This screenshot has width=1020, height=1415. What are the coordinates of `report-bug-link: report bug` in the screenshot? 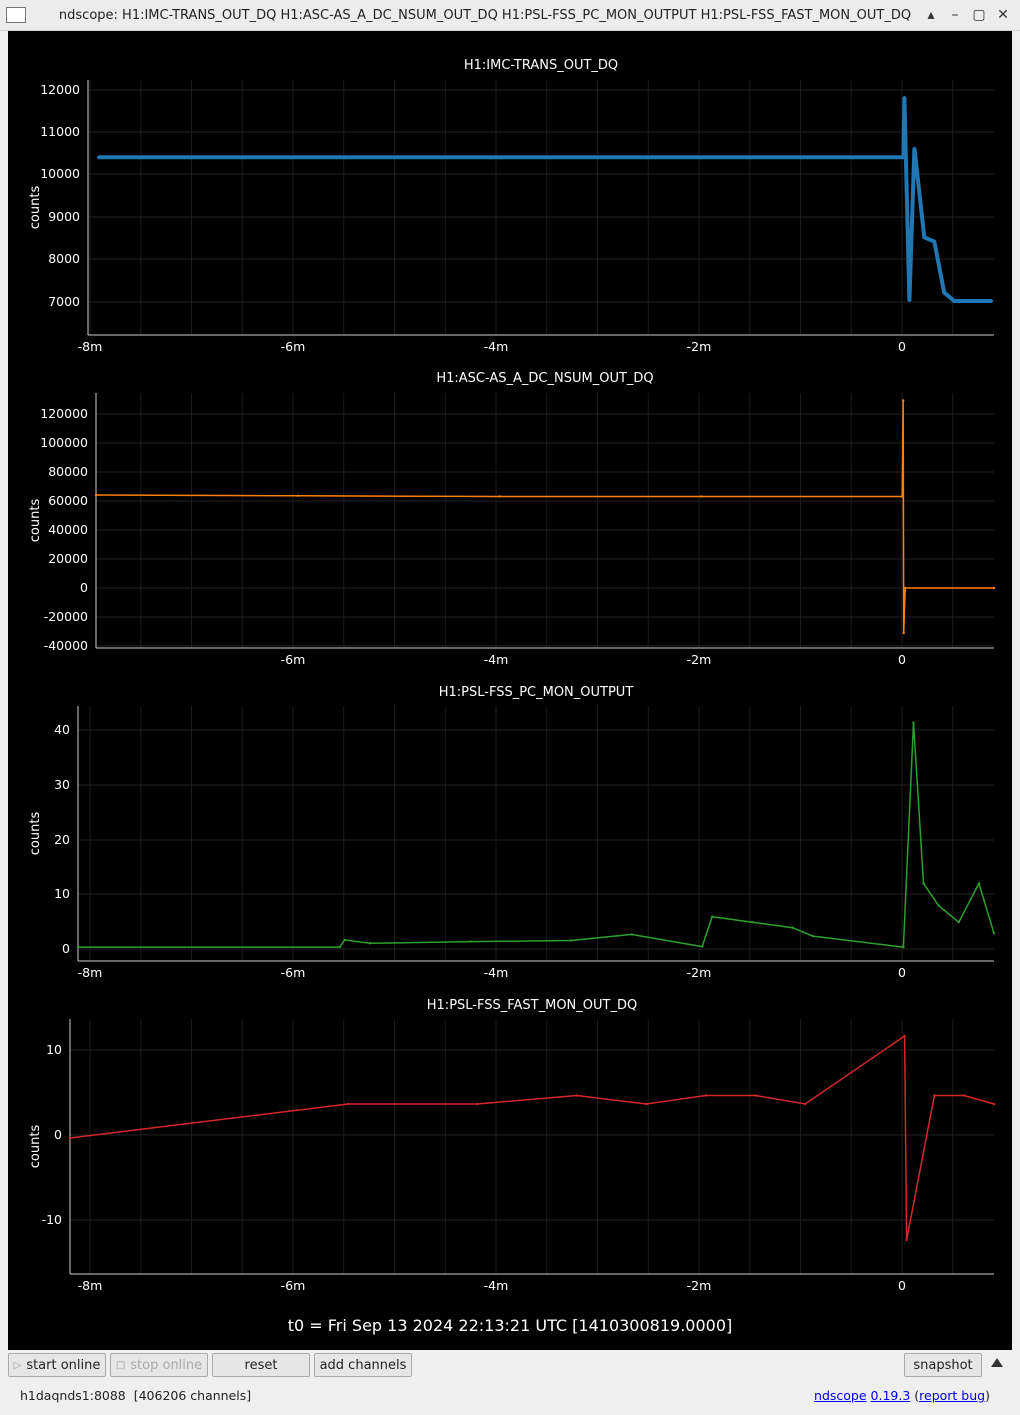 It's located at (952, 1395).